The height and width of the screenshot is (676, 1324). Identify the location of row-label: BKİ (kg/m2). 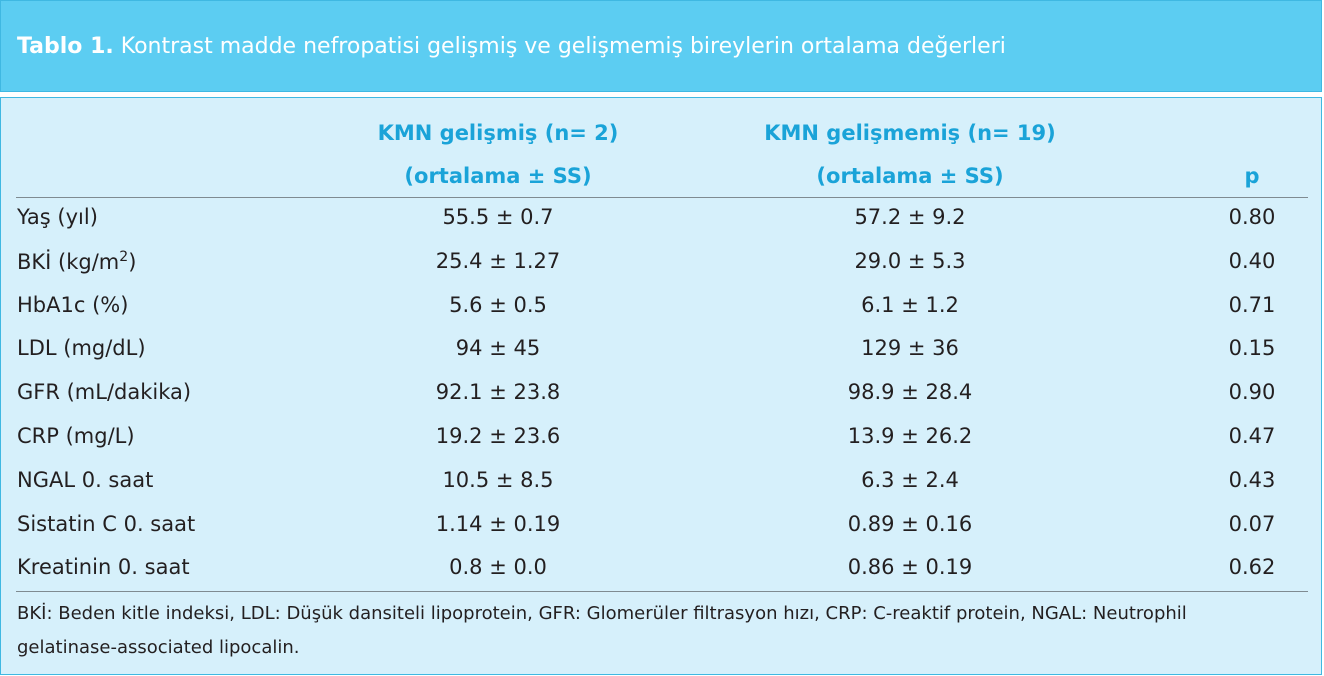
(77, 261).